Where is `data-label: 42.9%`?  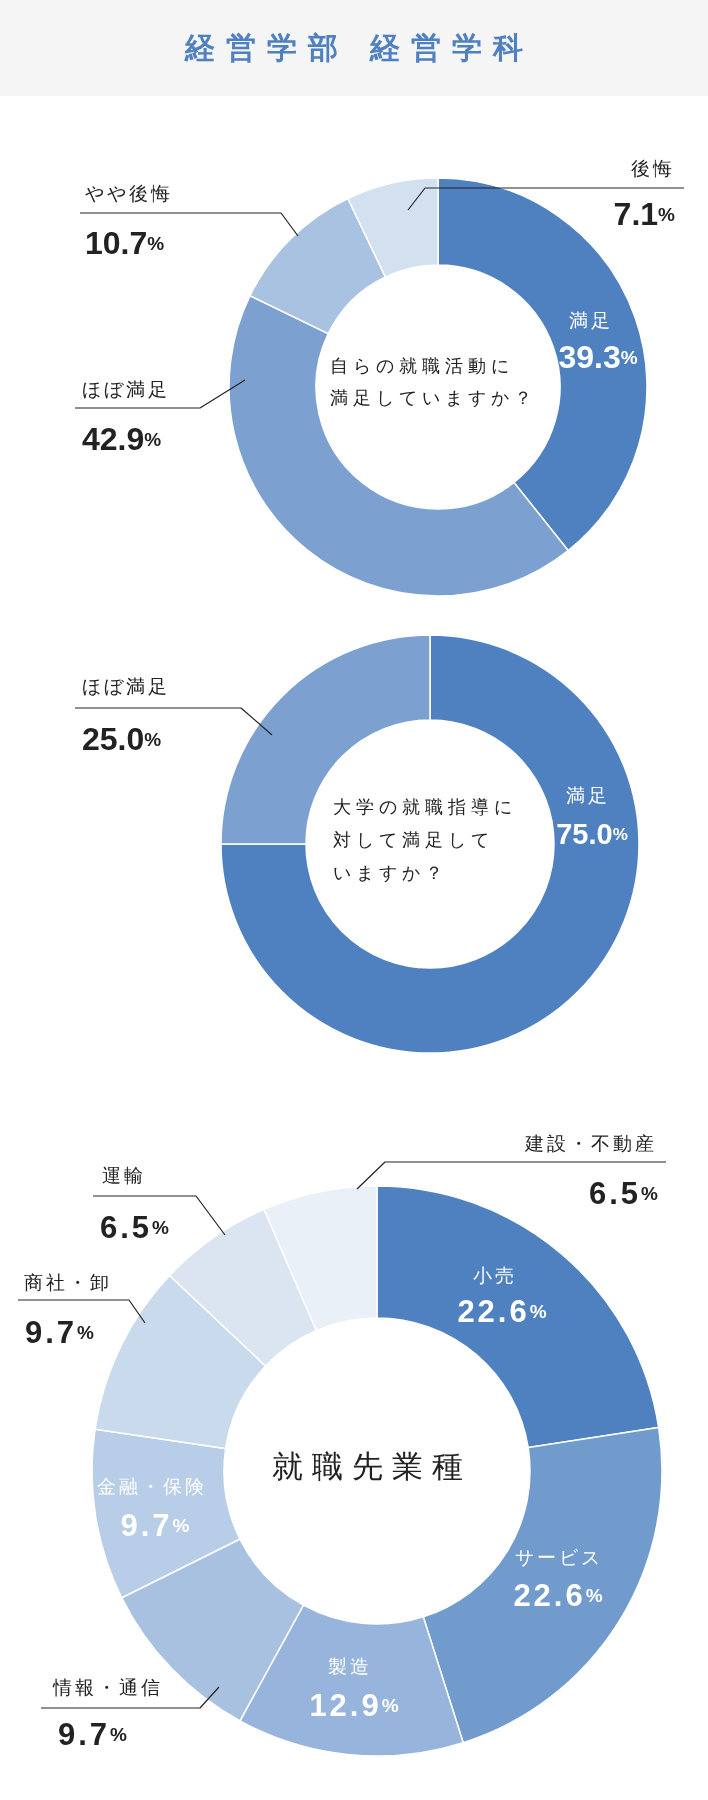 data-label: 42.9% is located at coordinates (122, 439).